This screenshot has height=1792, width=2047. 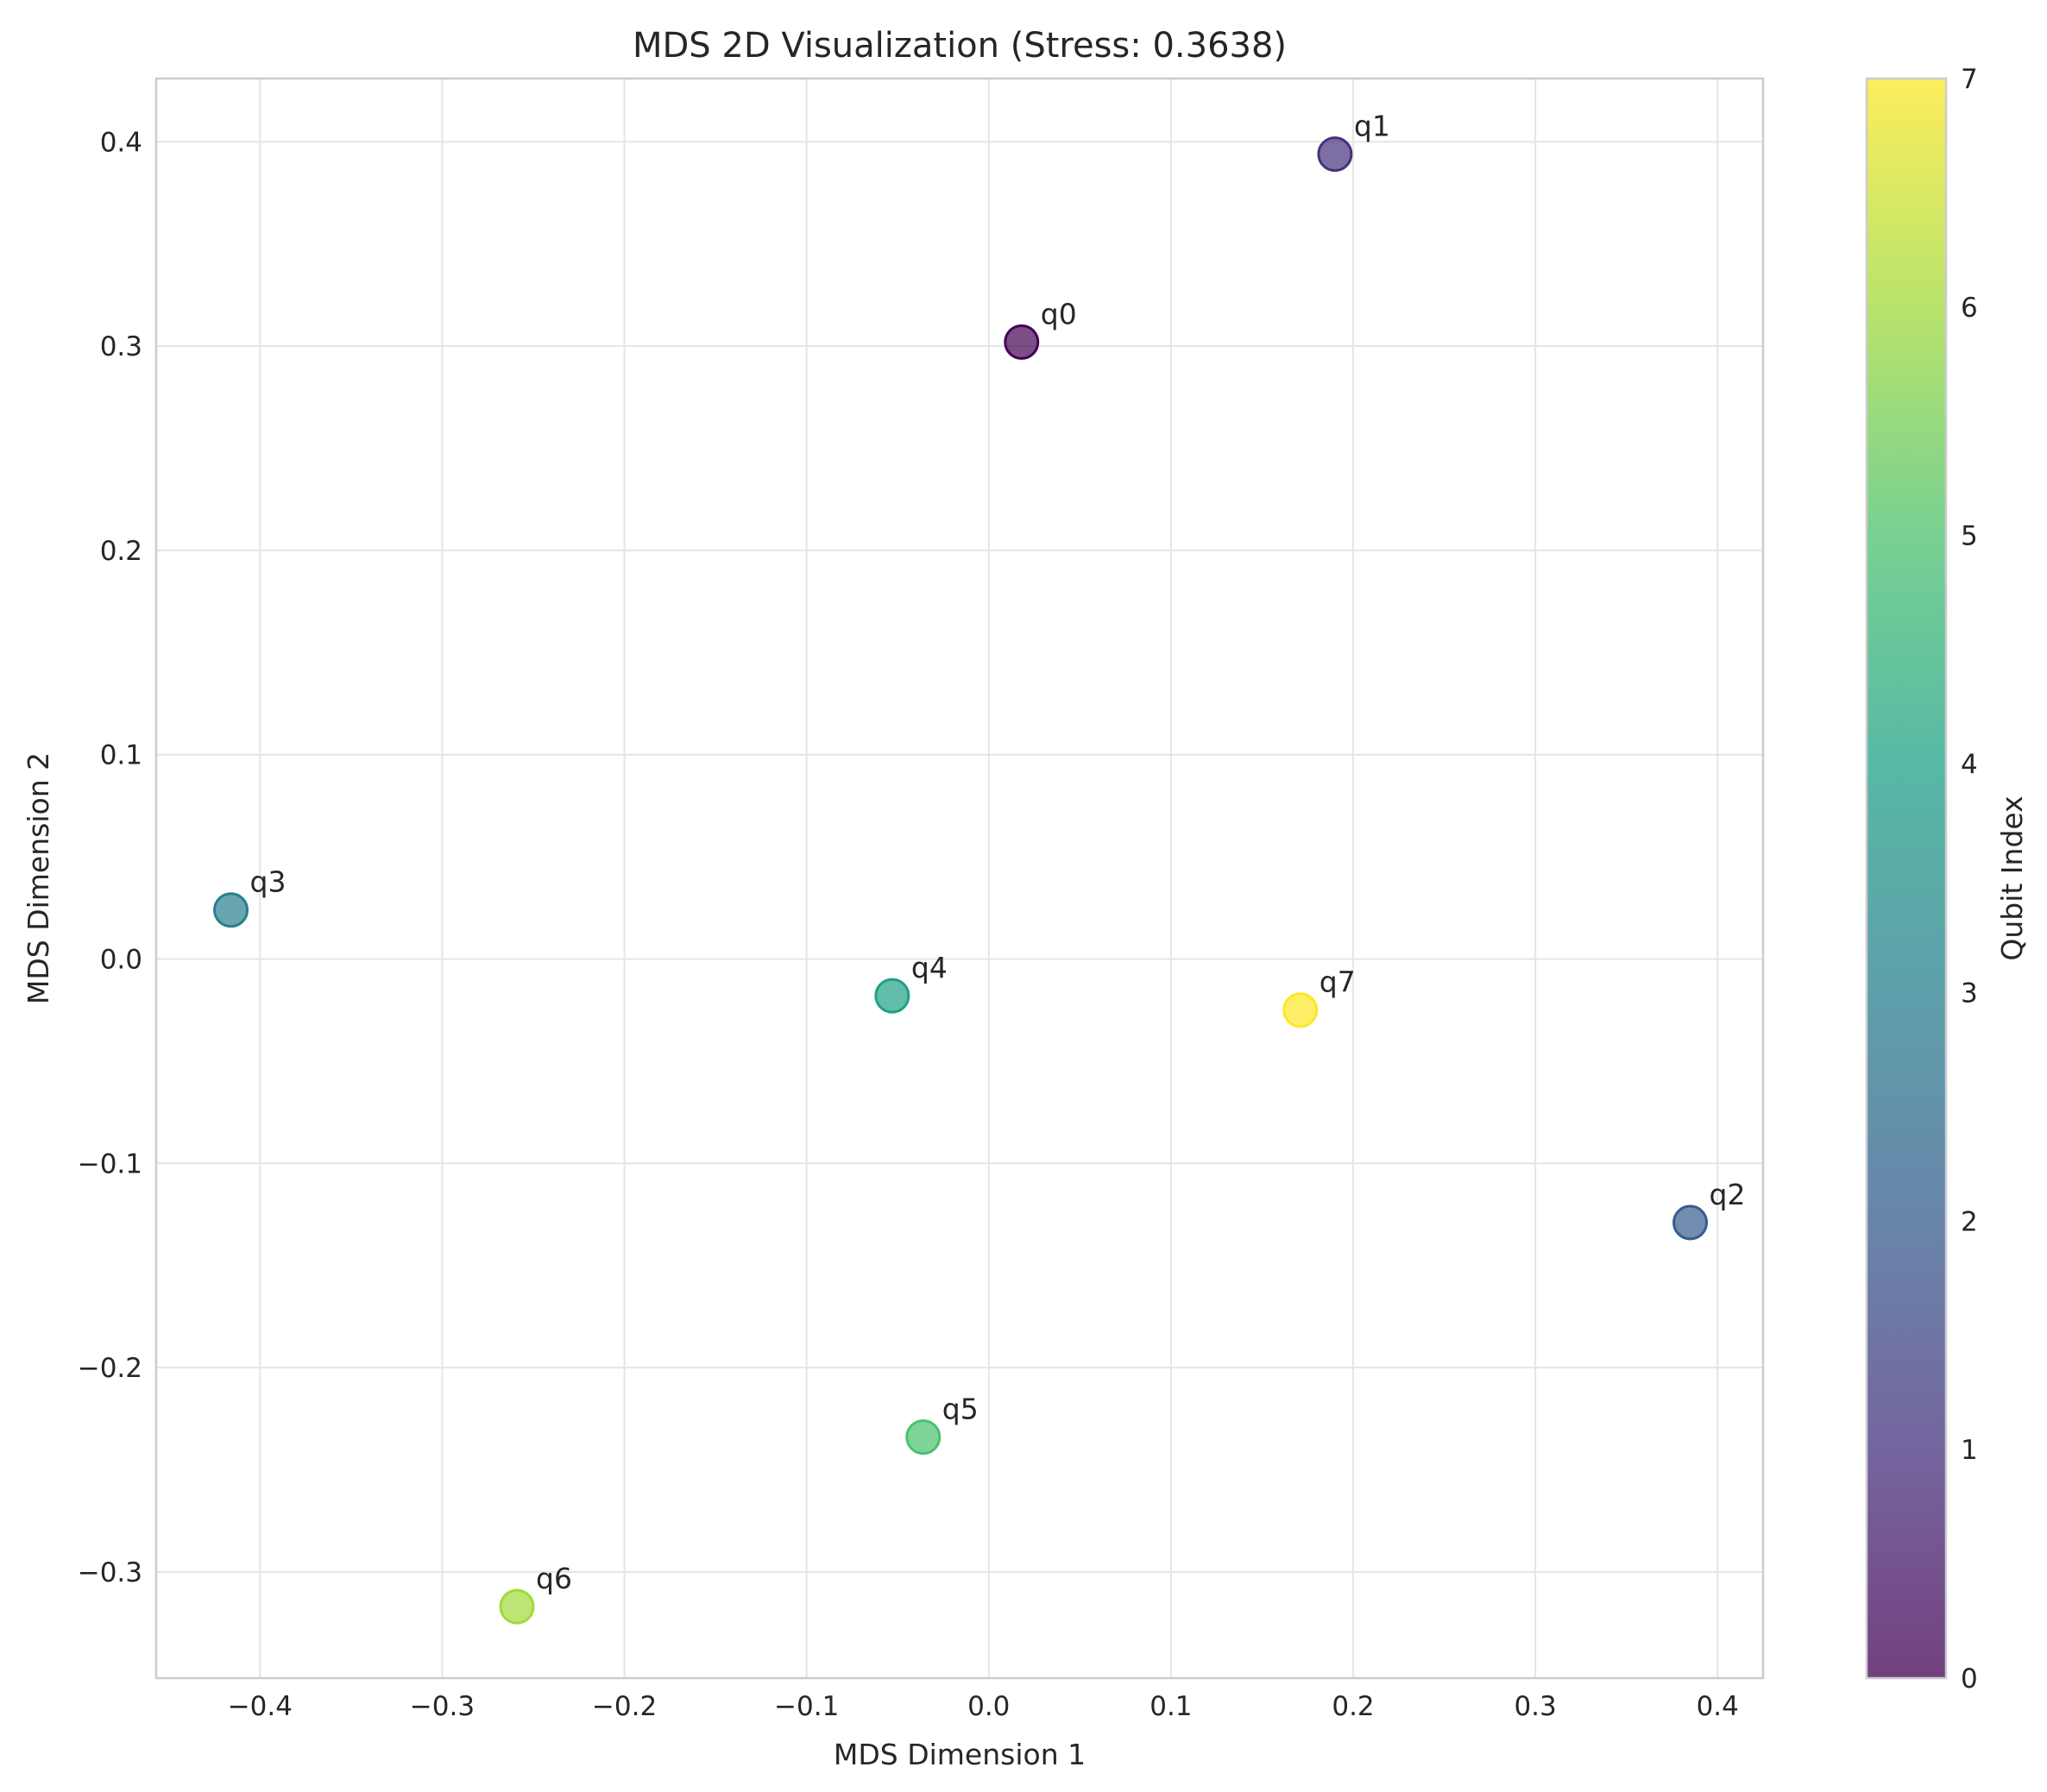 I want to click on y-tick-label: 0.0, so click(x=121, y=960).